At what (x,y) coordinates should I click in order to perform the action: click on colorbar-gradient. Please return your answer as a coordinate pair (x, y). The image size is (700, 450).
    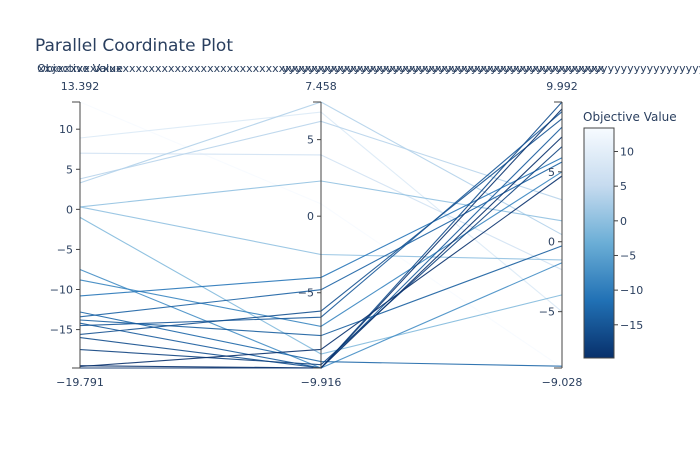
    Looking at the image, I should click on (599, 243).